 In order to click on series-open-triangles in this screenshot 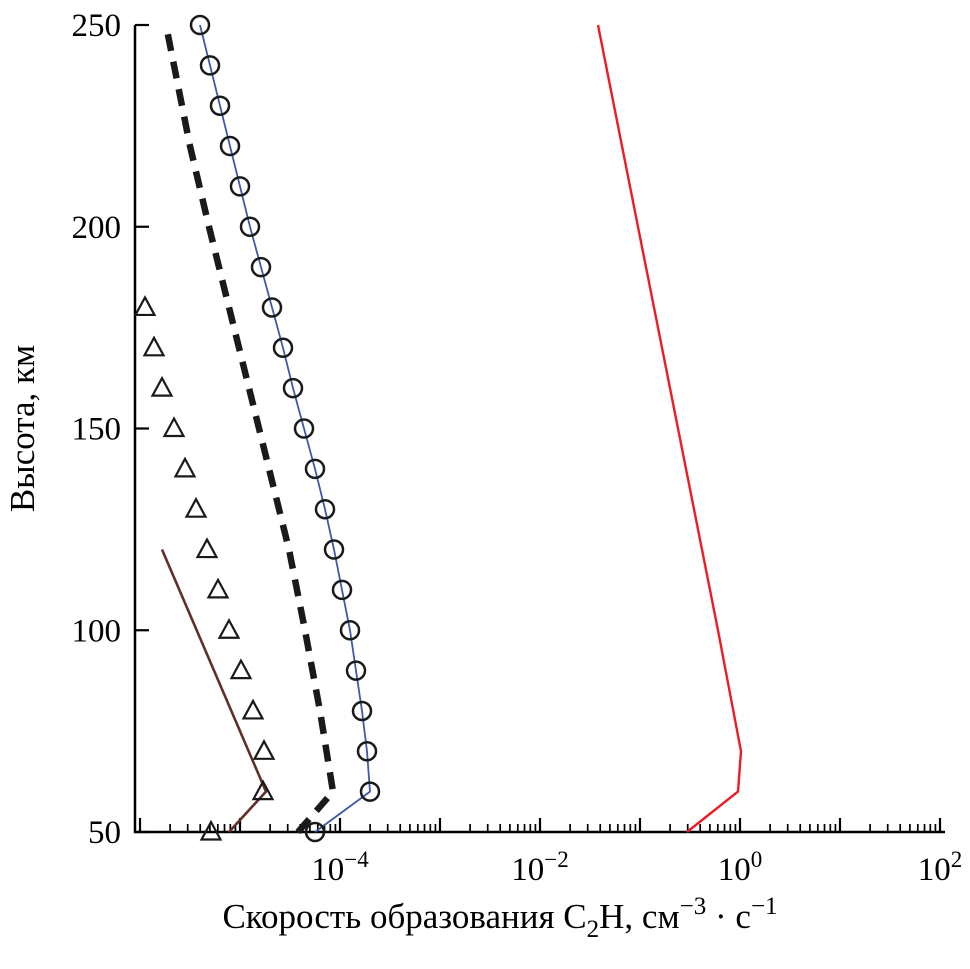, I will do `click(204, 568)`.